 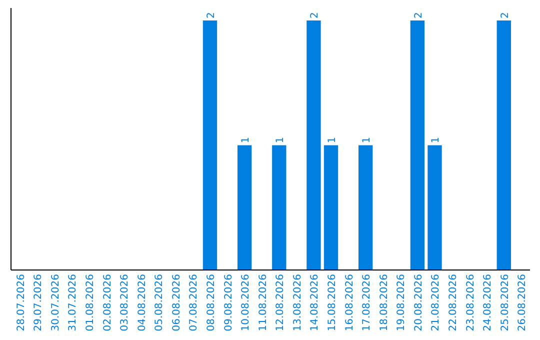 I want to click on x-tick-label: 23.08.2026, so click(x=470, y=303).